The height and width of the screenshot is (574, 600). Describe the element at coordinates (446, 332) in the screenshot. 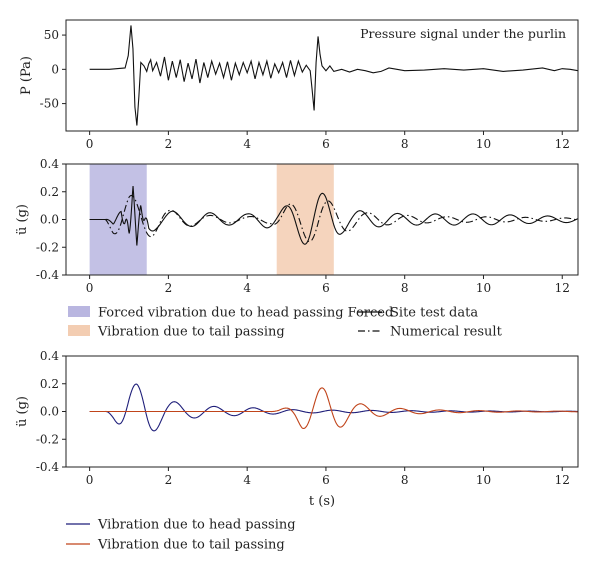

I see `legend-label: Numerical result` at that location.